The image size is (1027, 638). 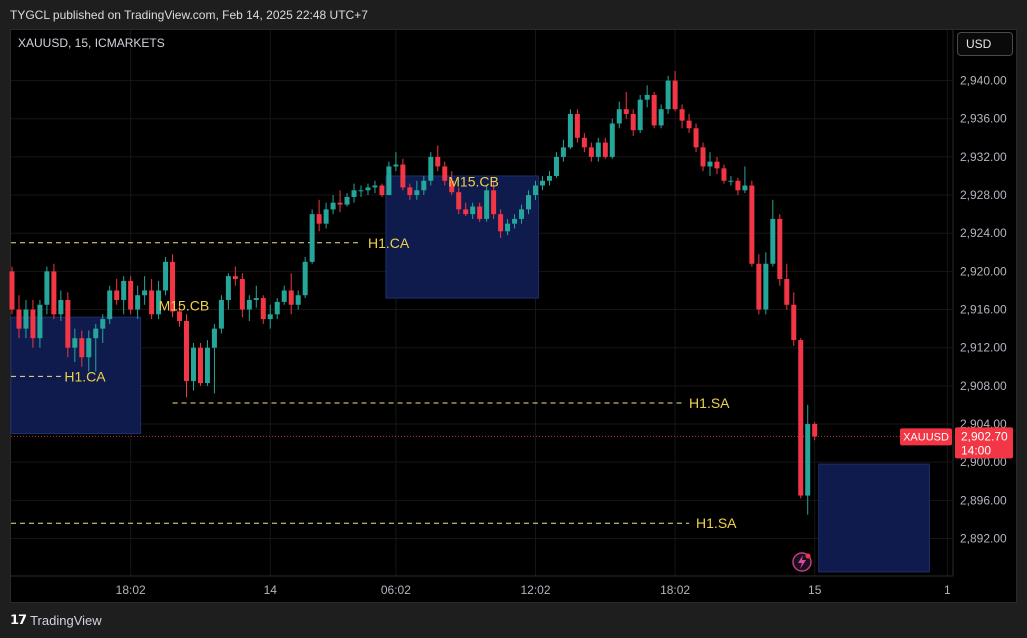 I want to click on y-tick-label: 2,940.00, so click(x=983, y=81).